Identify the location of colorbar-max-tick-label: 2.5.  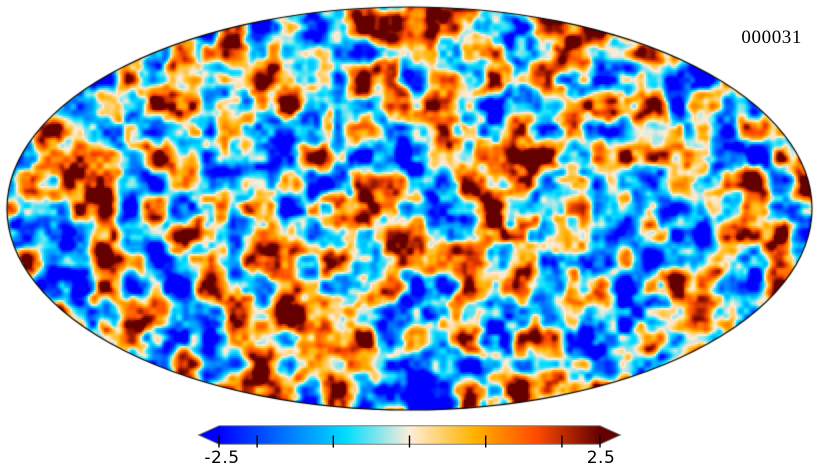
(601, 458).